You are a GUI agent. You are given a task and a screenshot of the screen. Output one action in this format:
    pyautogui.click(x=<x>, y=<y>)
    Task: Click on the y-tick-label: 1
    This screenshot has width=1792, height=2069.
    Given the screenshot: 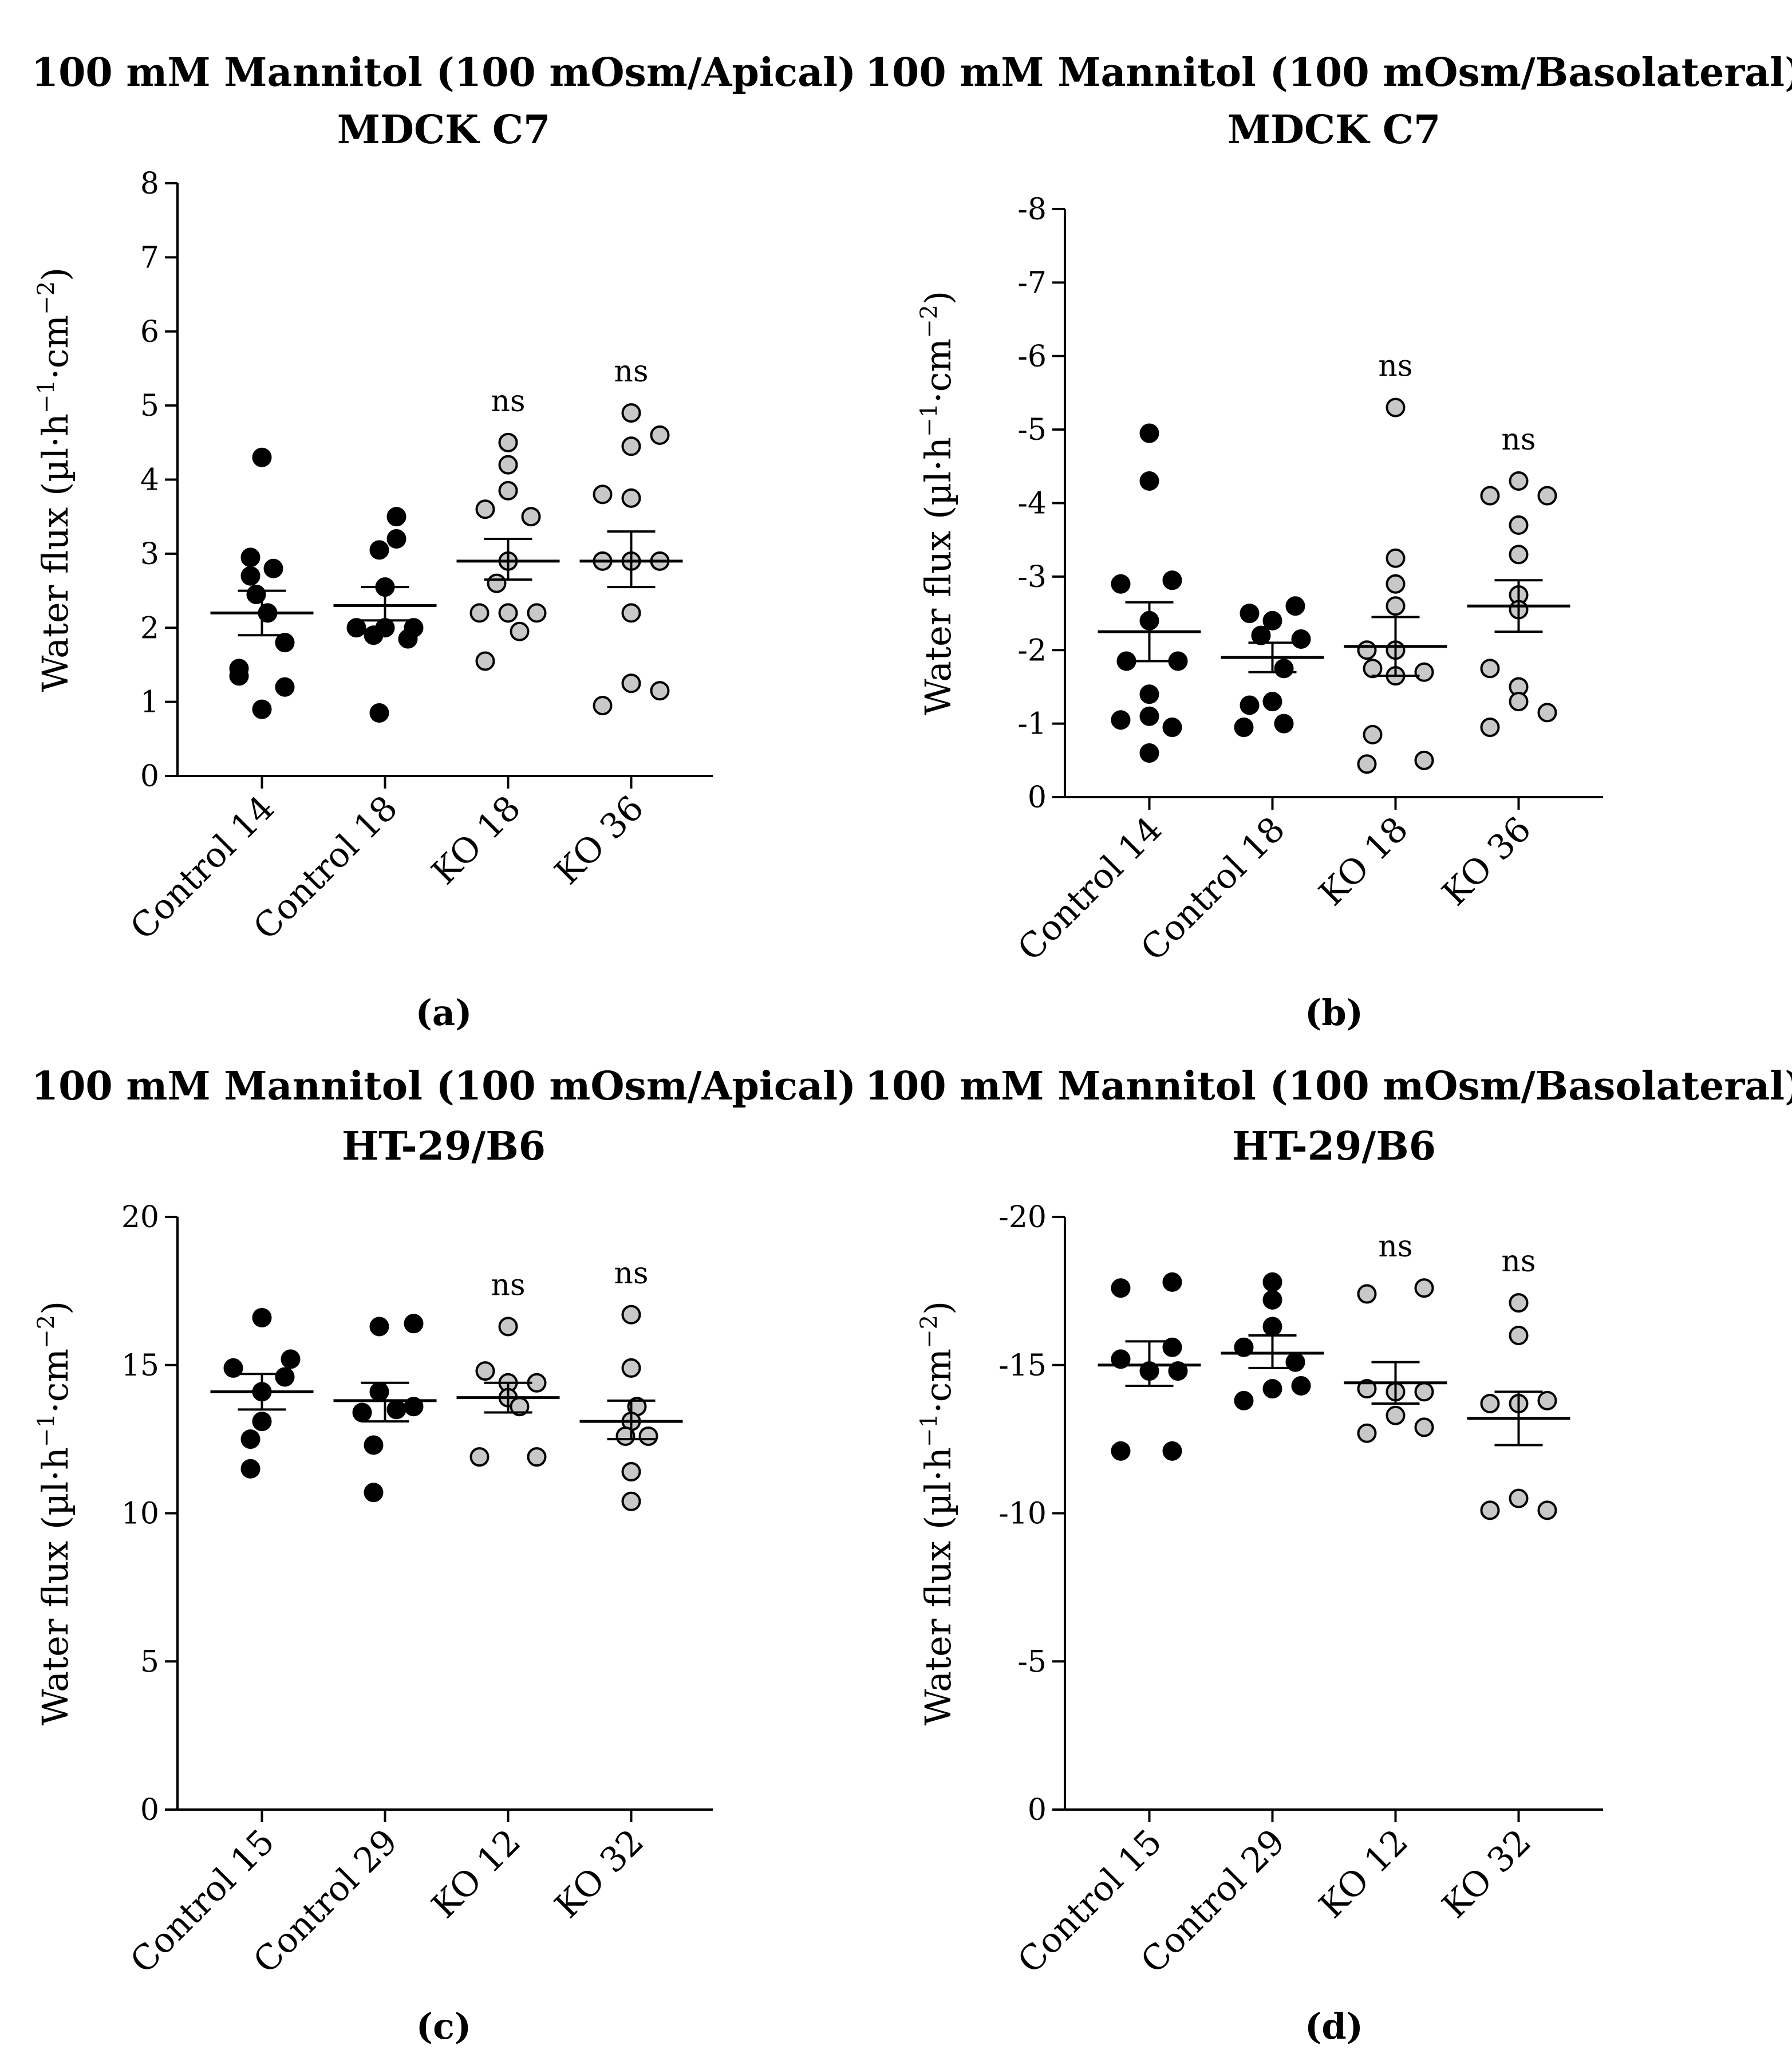 What is the action you would take?
    pyautogui.click(x=150, y=702)
    